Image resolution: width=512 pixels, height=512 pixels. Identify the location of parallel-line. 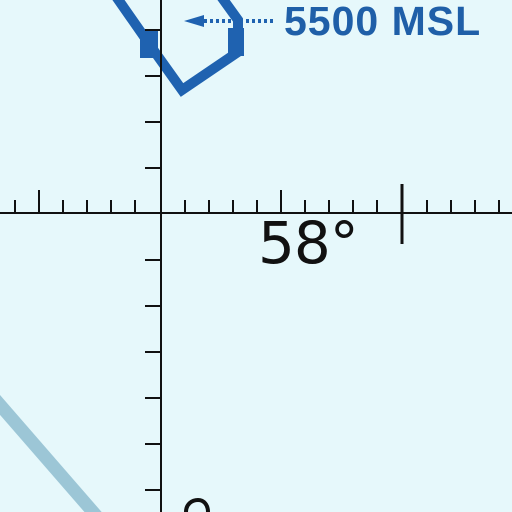
(256, 202).